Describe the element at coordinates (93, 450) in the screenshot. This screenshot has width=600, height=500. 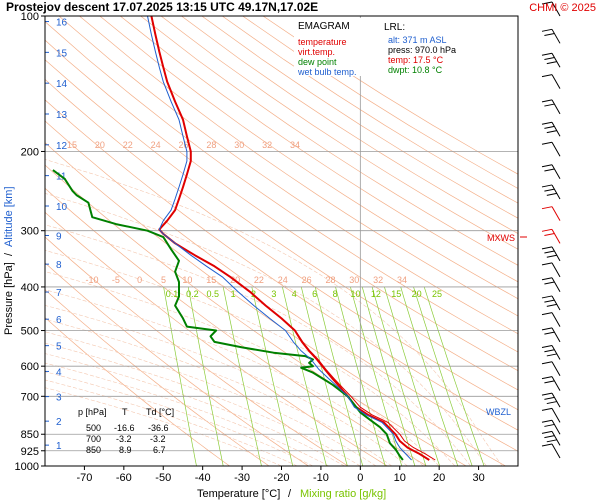
I see `table-cell: 850` at that location.